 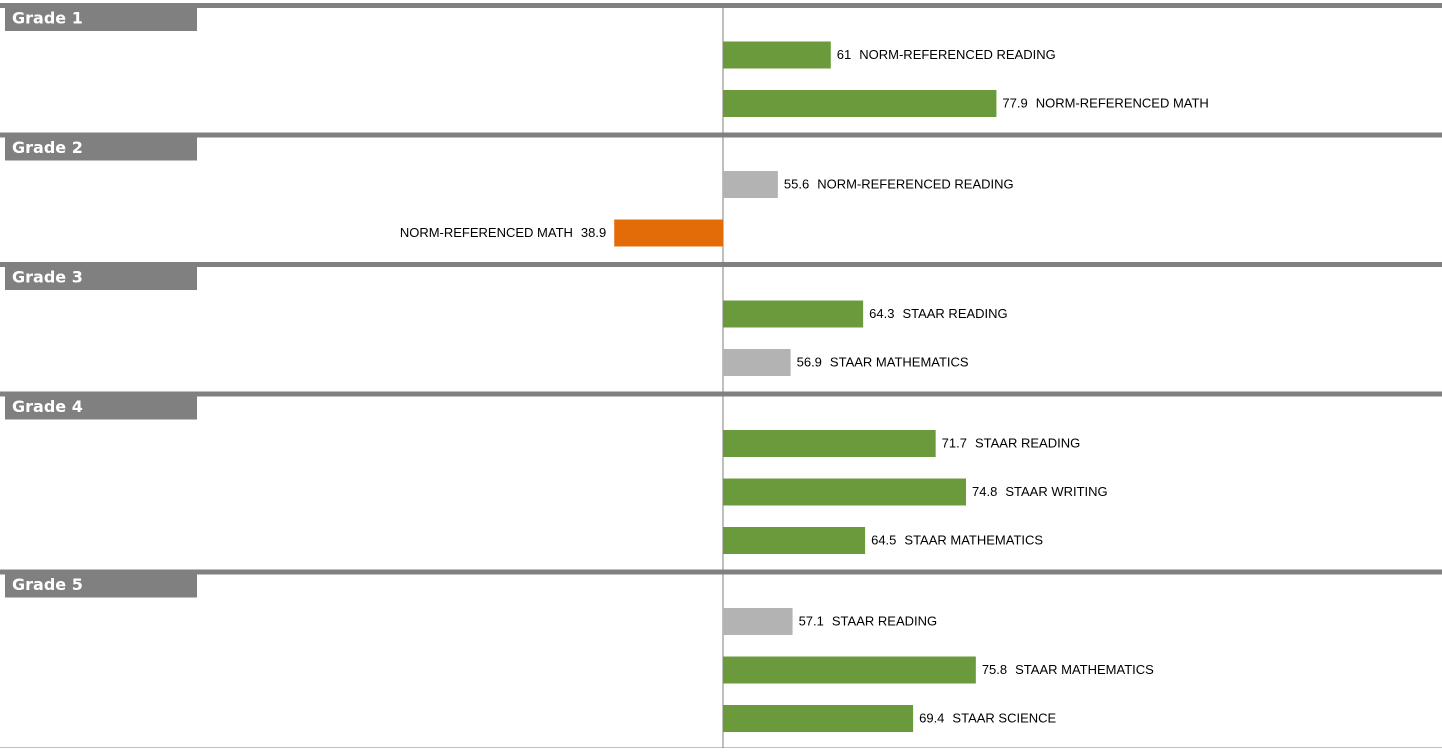 I want to click on bar-label: 55.6 NORM-REFERENCED READING, so click(x=899, y=184).